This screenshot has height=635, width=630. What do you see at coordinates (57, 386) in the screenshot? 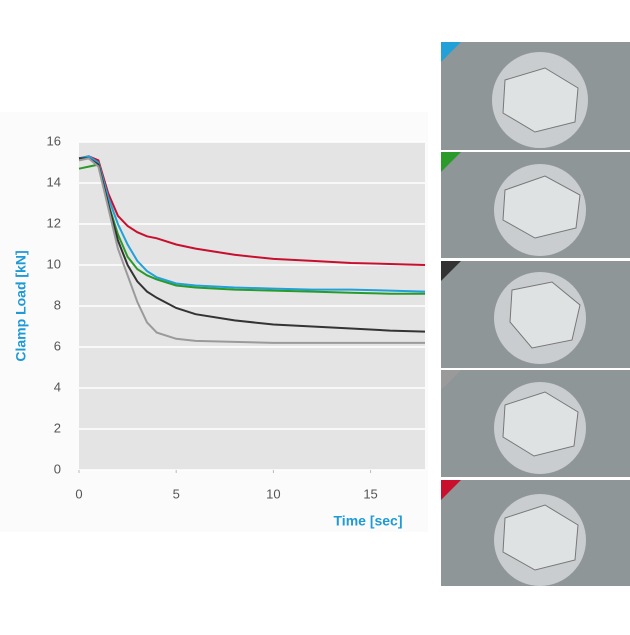
I see `y-tick-label: 4` at bounding box center [57, 386].